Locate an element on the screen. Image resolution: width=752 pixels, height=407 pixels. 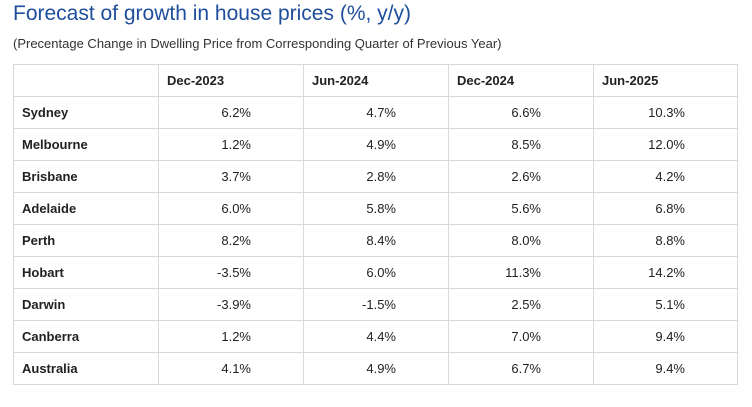
table-row: Darwin -3.9% -1.5% 2.5% 5.1% is located at coordinates (375, 304).